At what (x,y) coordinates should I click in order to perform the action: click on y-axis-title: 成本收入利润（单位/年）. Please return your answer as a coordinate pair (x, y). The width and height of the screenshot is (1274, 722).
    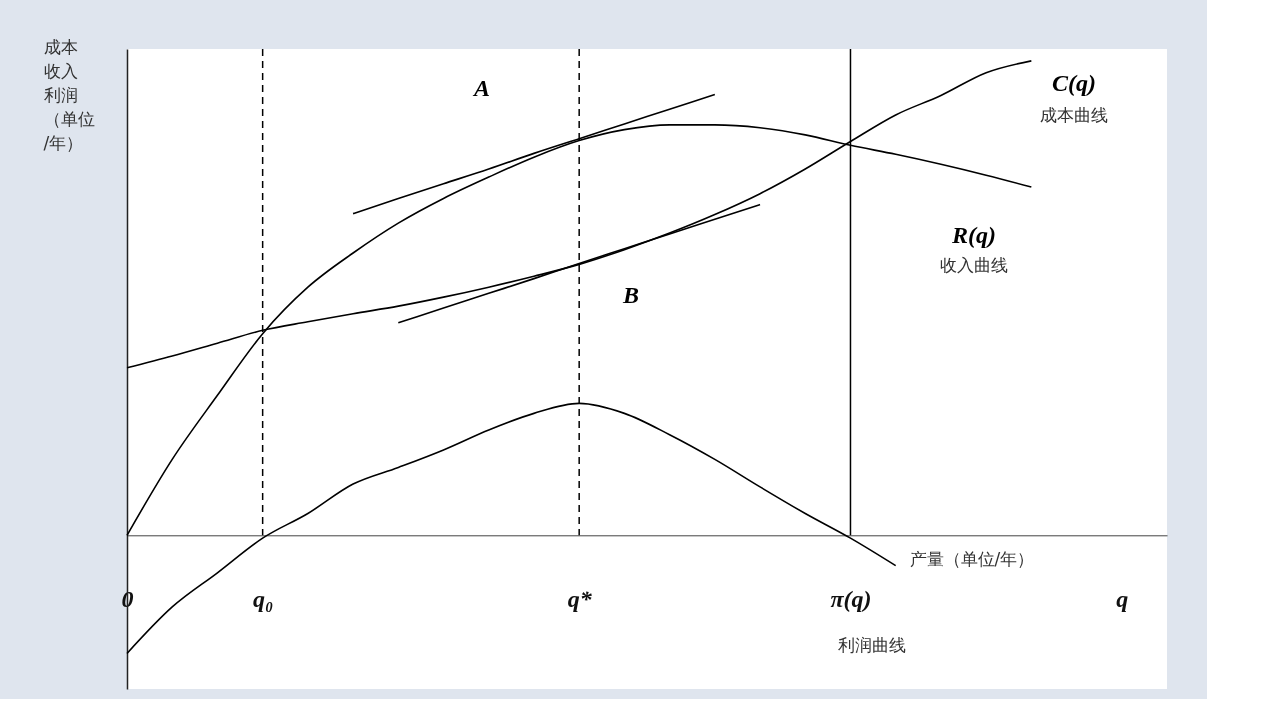
    Looking at the image, I should click on (69, 94).